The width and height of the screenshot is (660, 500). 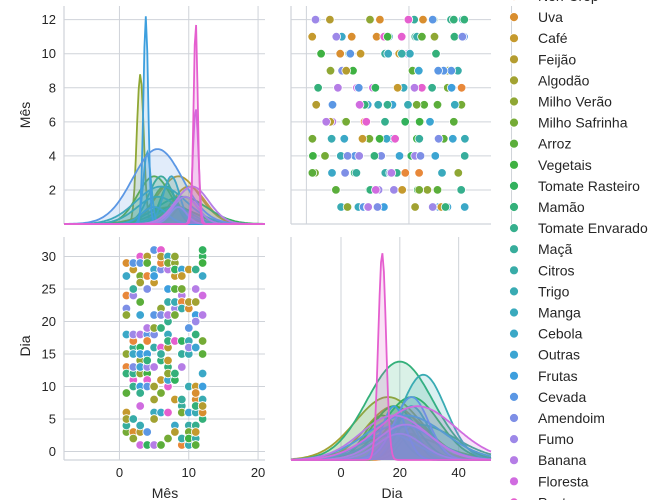 What do you see at coordinates (49, 321) in the screenshot?
I see `y-tick-label: 20` at bounding box center [49, 321].